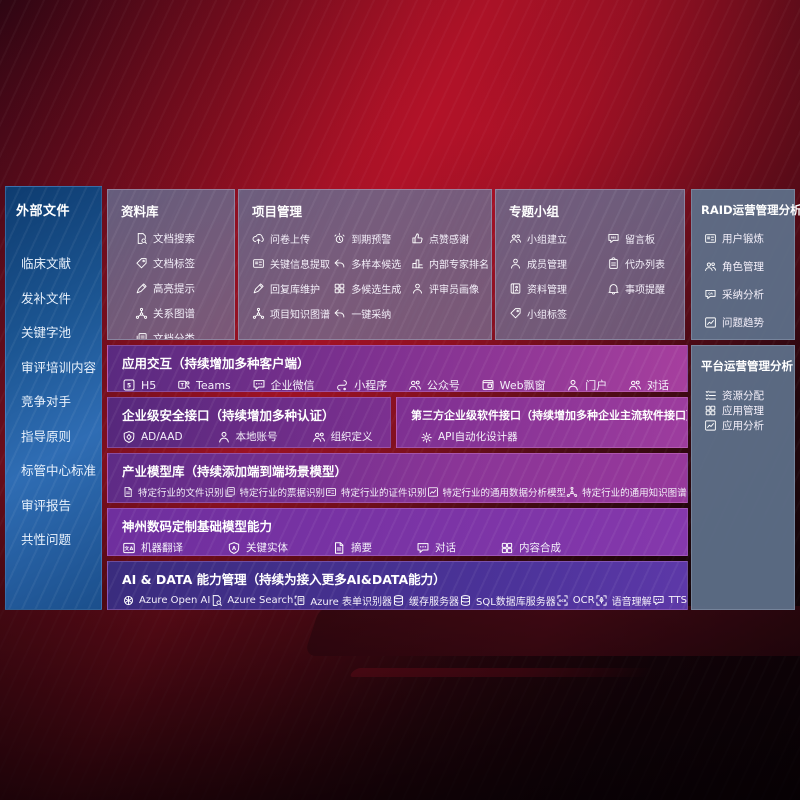 This screenshot has height=800, width=800. What do you see at coordinates (516, 602) in the screenshot?
I see `feature-label: SQL数据库服务器` at bounding box center [516, 602].